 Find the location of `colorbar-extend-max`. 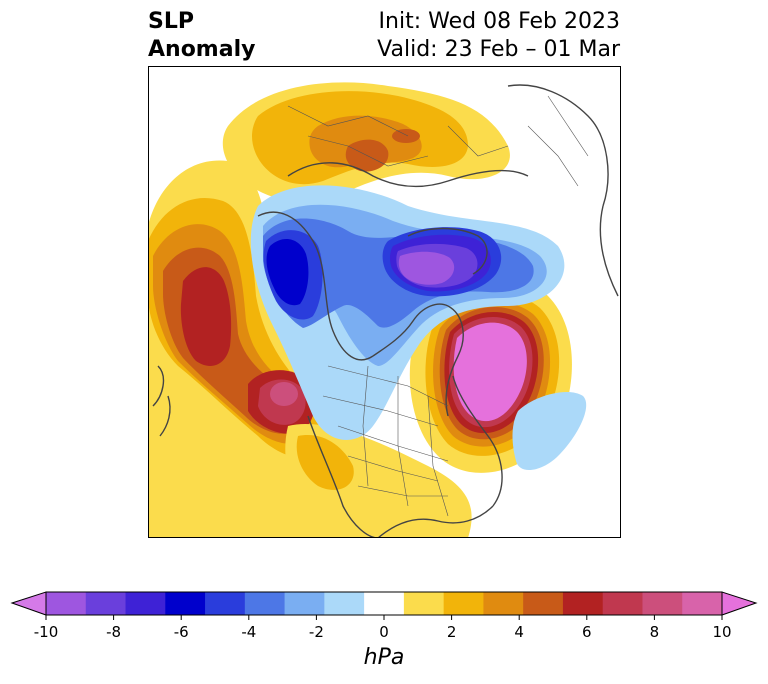

colorbar-extend-max is located at coordinates (739, 603).